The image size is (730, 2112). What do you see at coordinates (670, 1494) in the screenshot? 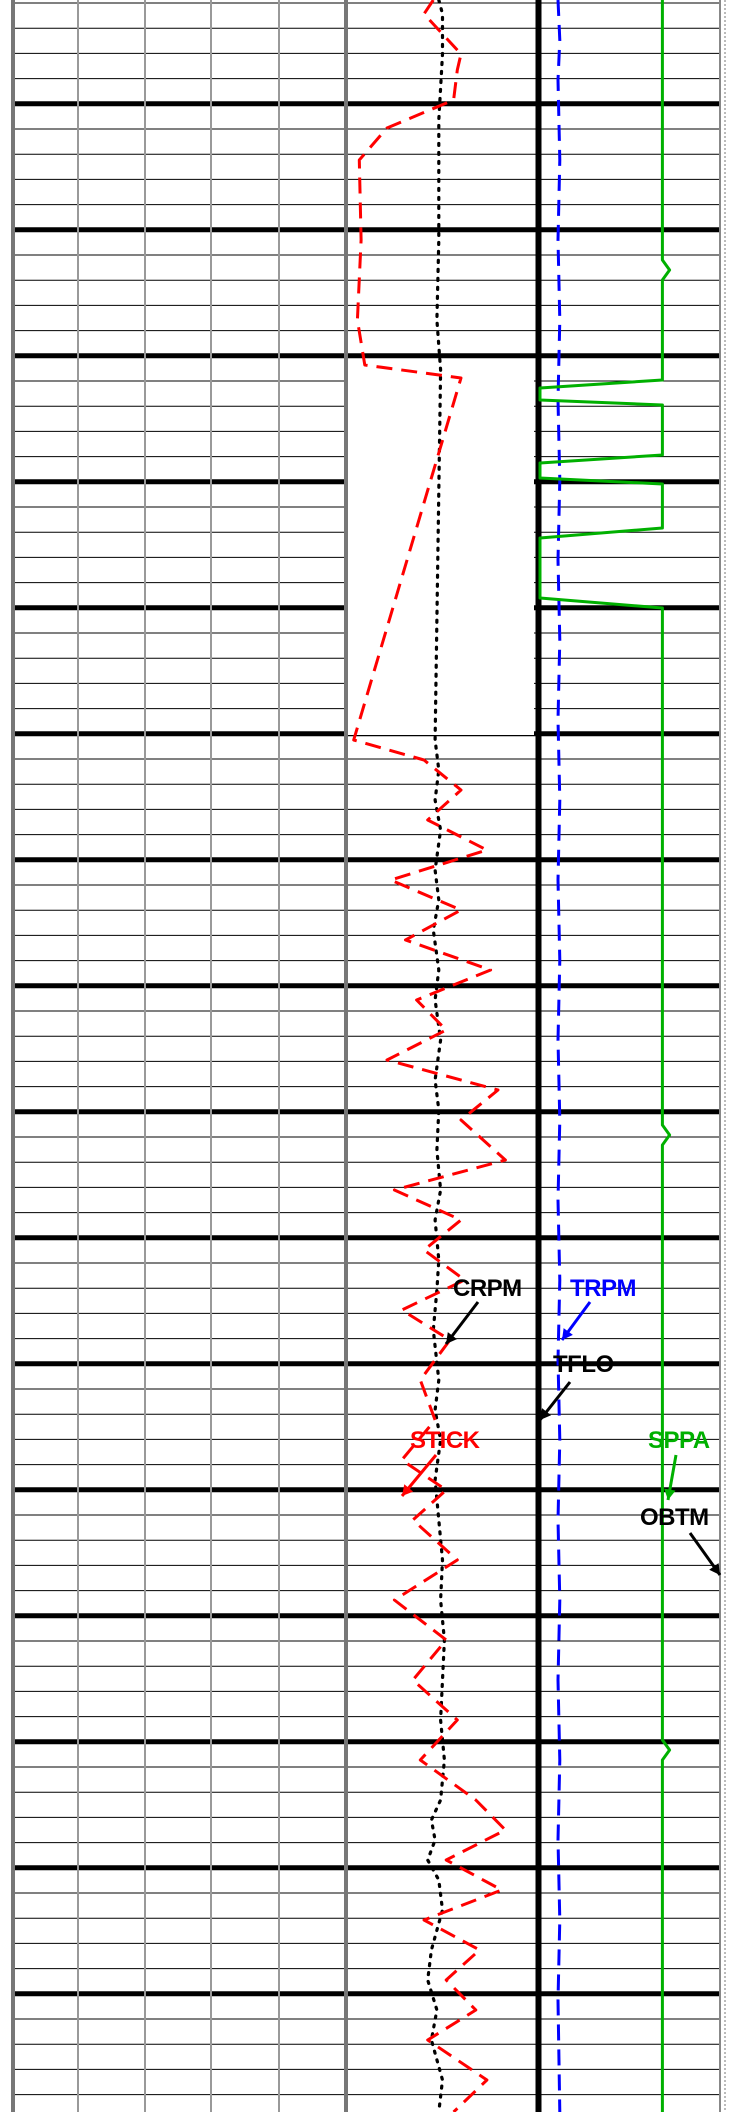
I see `arrow-sppa-head` at bounding box center [670, 1494].